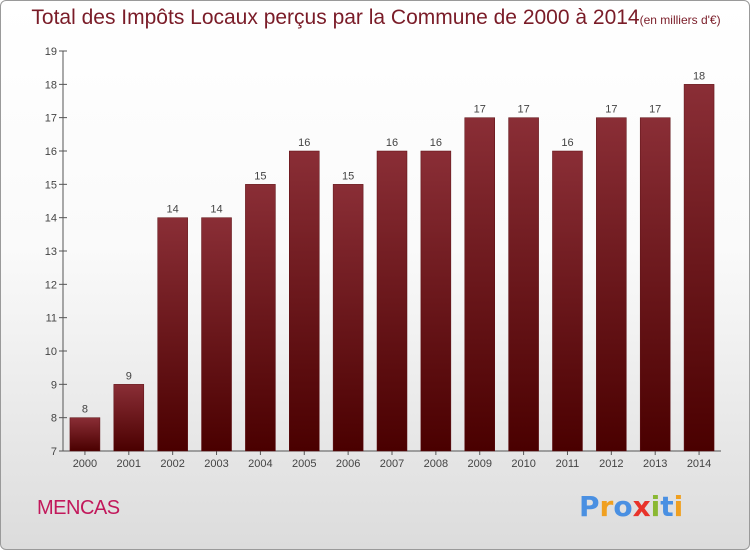  Describe the element at coordinates (51, 285) in the screenshot. I see `y-tick-label: 12` at that location.